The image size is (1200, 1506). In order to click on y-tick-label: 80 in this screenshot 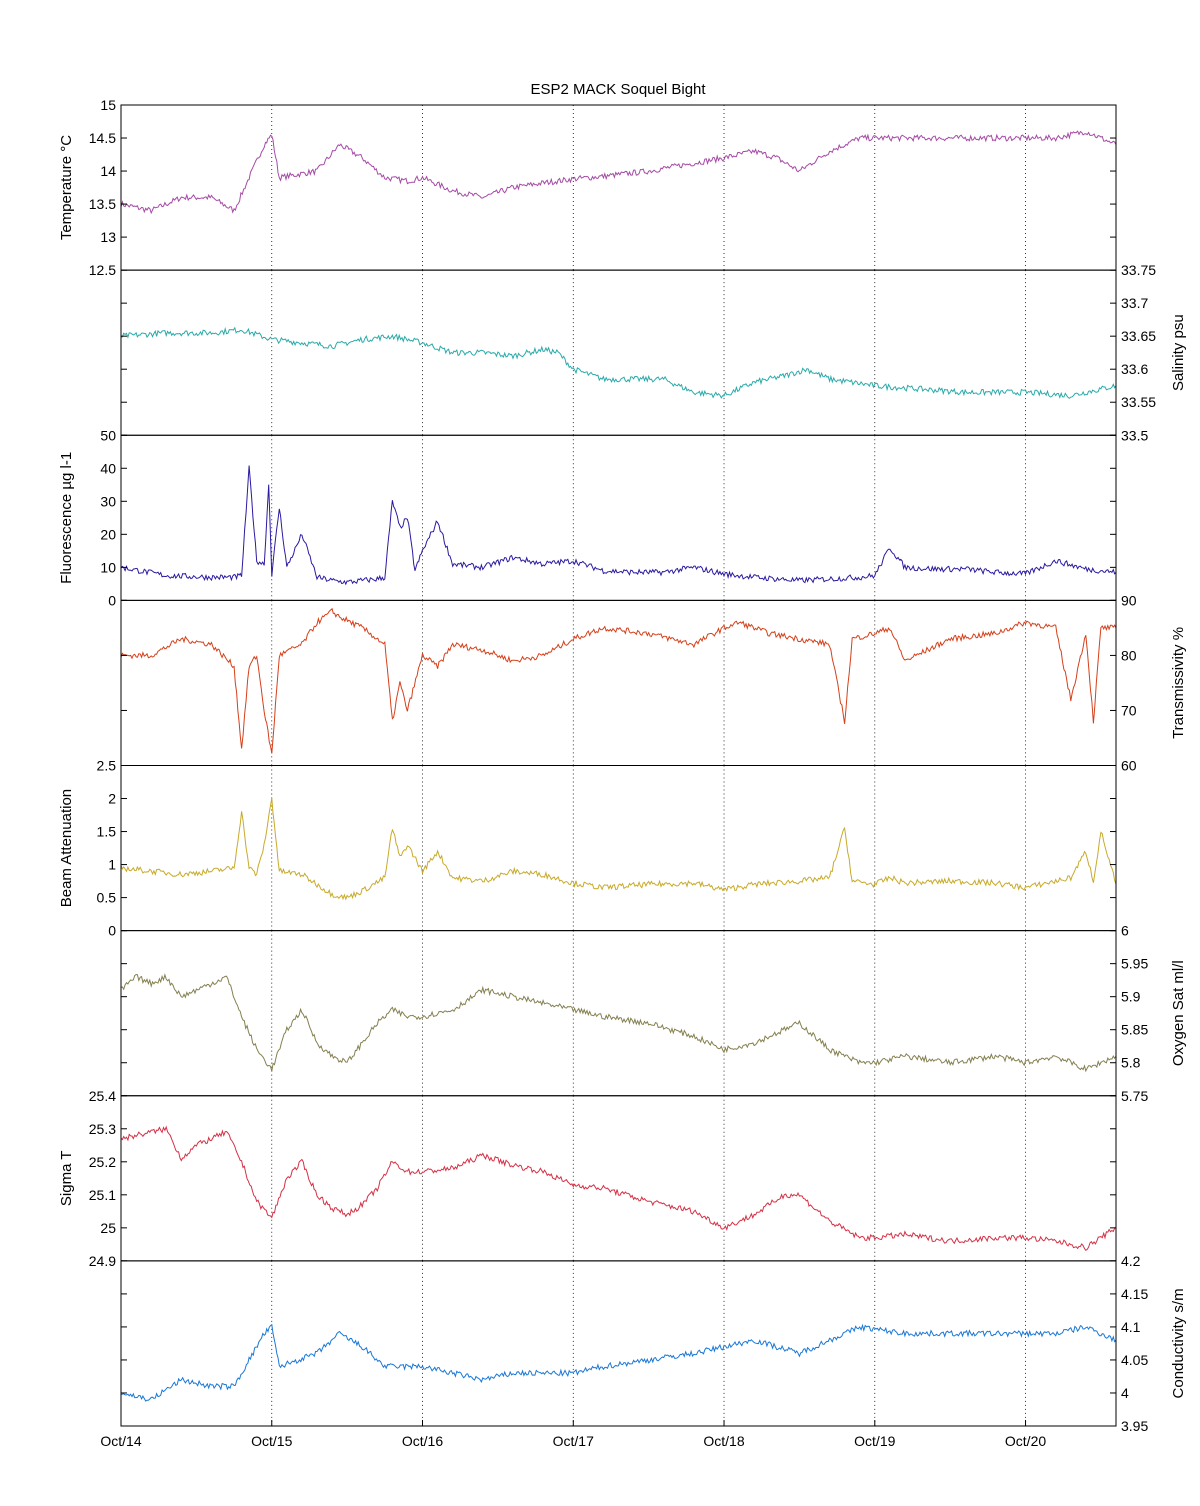, I will do `click(1129, 655)`.